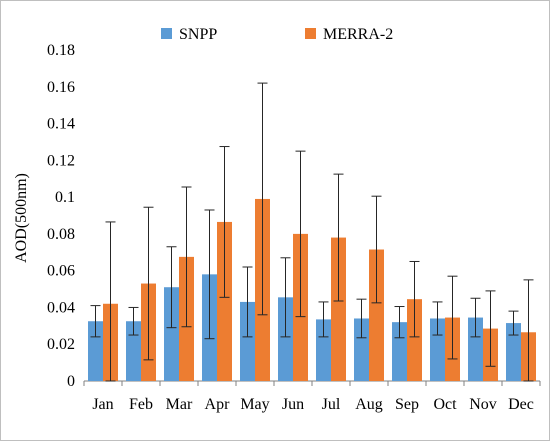 Image resolution: width=550 pixels, height=441 pixels. I want to click on y-tick-label: 0.04, so click(61, 307).